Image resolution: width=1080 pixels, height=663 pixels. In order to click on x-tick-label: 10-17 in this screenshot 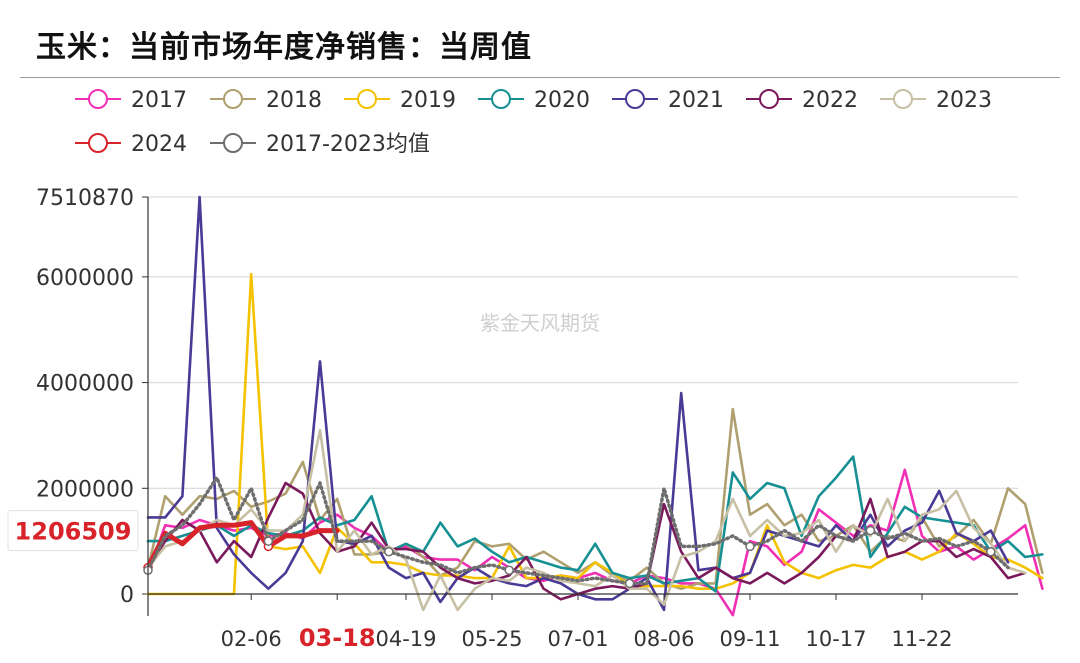, I will do `click(835, 639)`.